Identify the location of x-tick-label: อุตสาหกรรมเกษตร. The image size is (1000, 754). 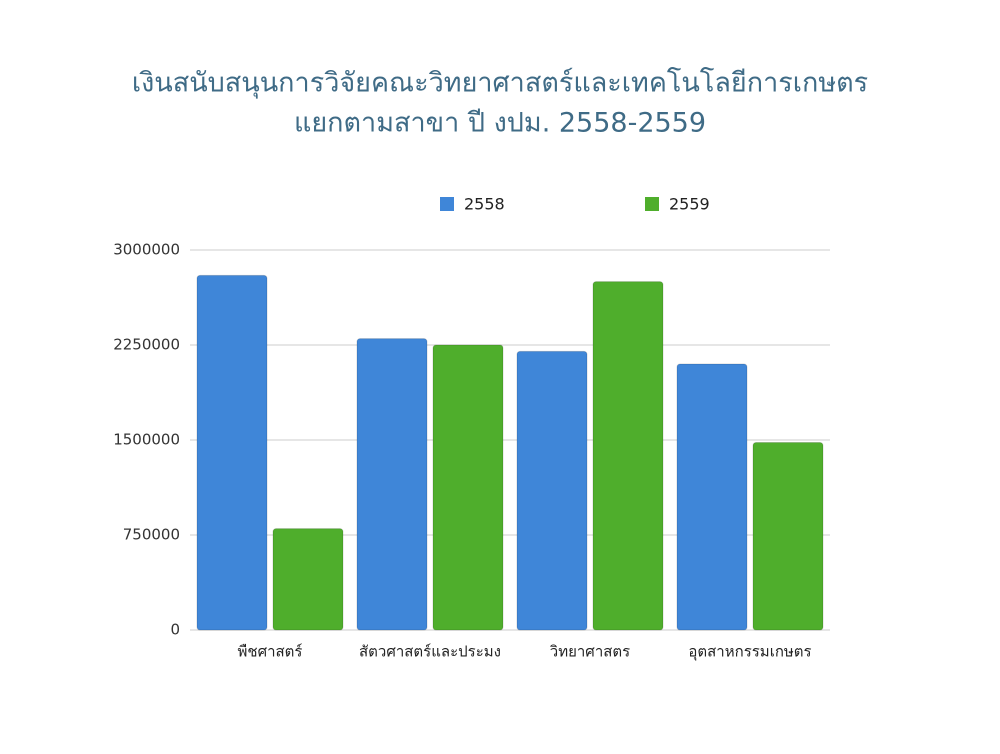
(749, 652).